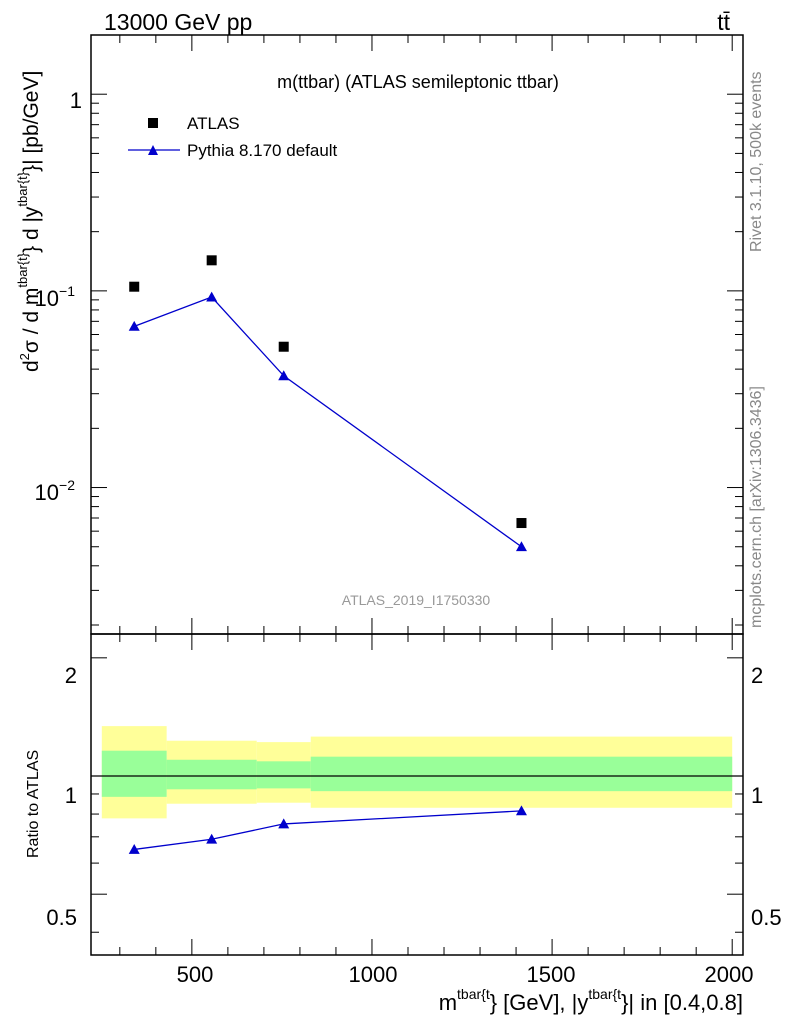 The height and width of the screenshot is (1024, 786). I want to click on mc-series-line, so click(327, 422).